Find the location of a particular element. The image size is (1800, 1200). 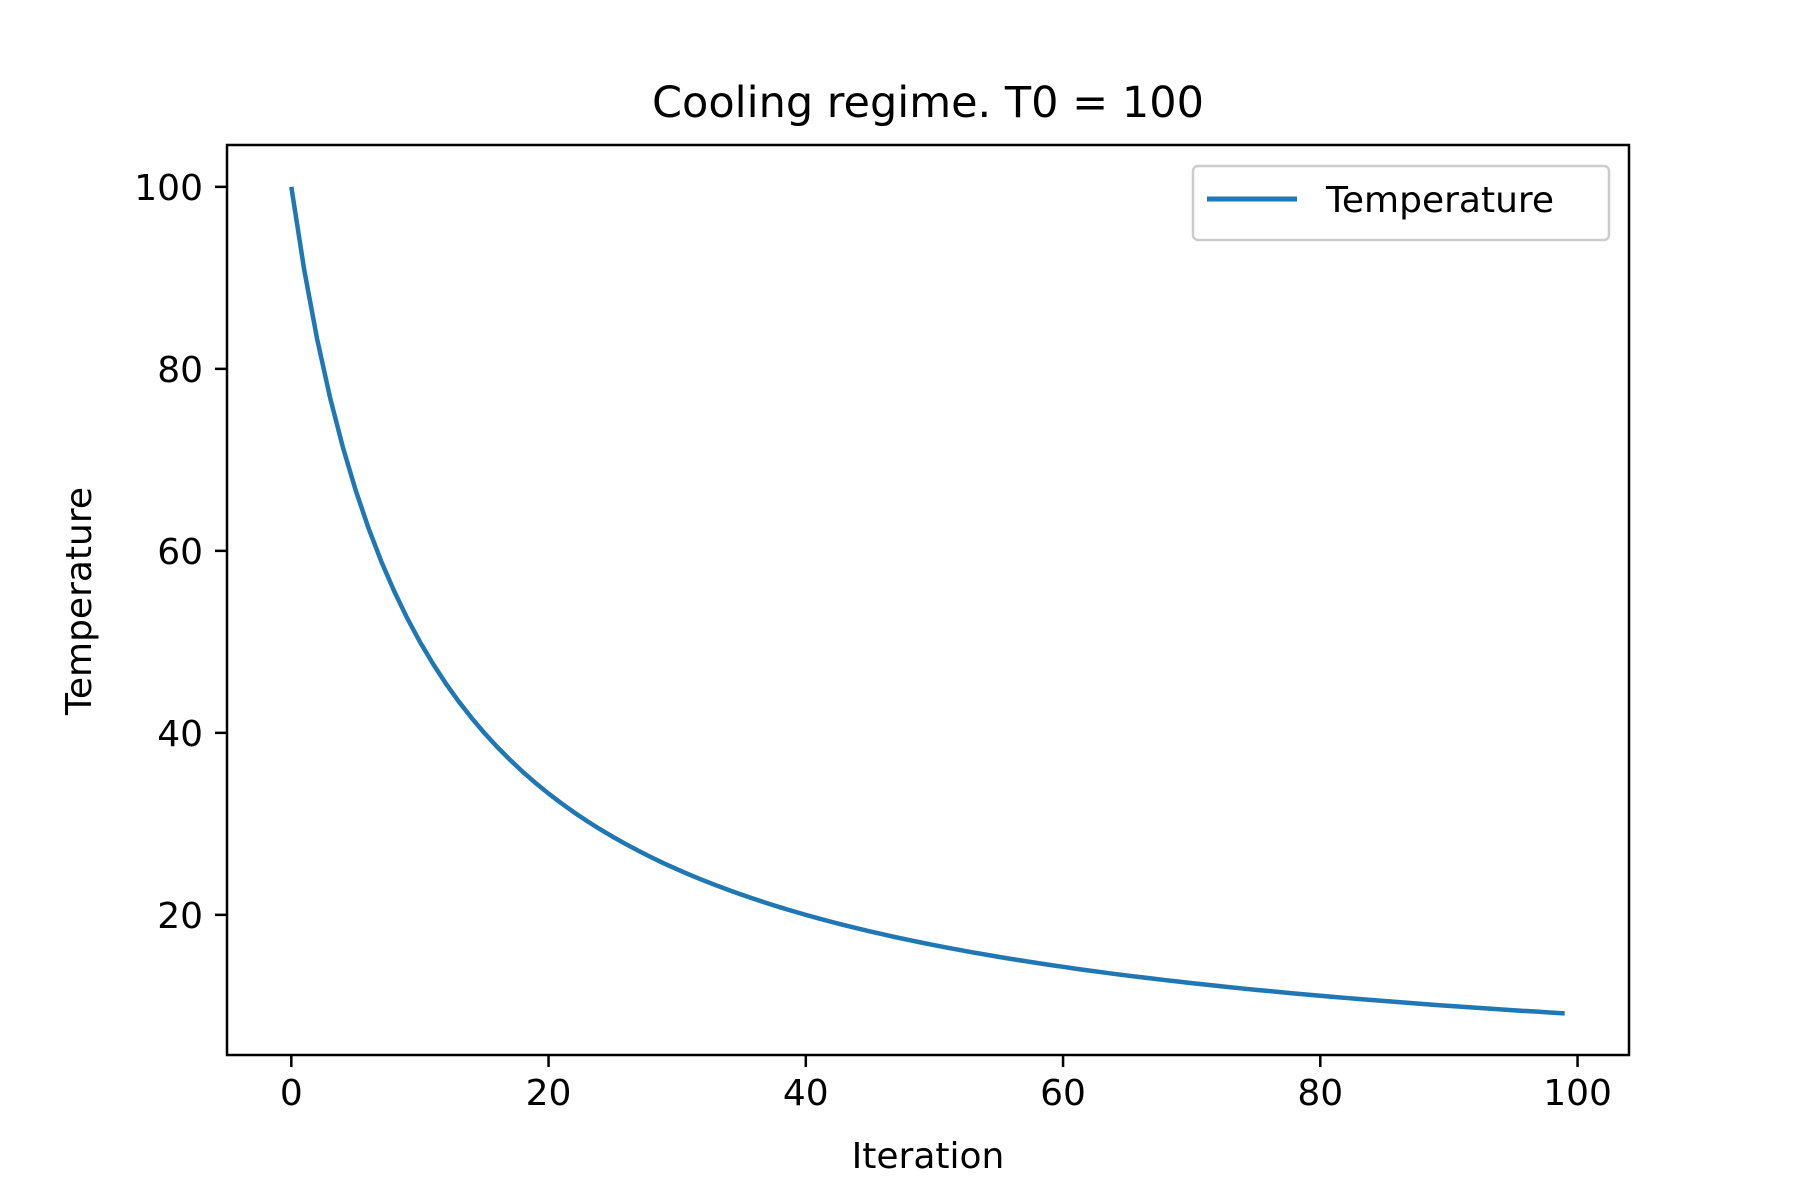

y-tick-label: 100 is located at coordinates (168, 188).